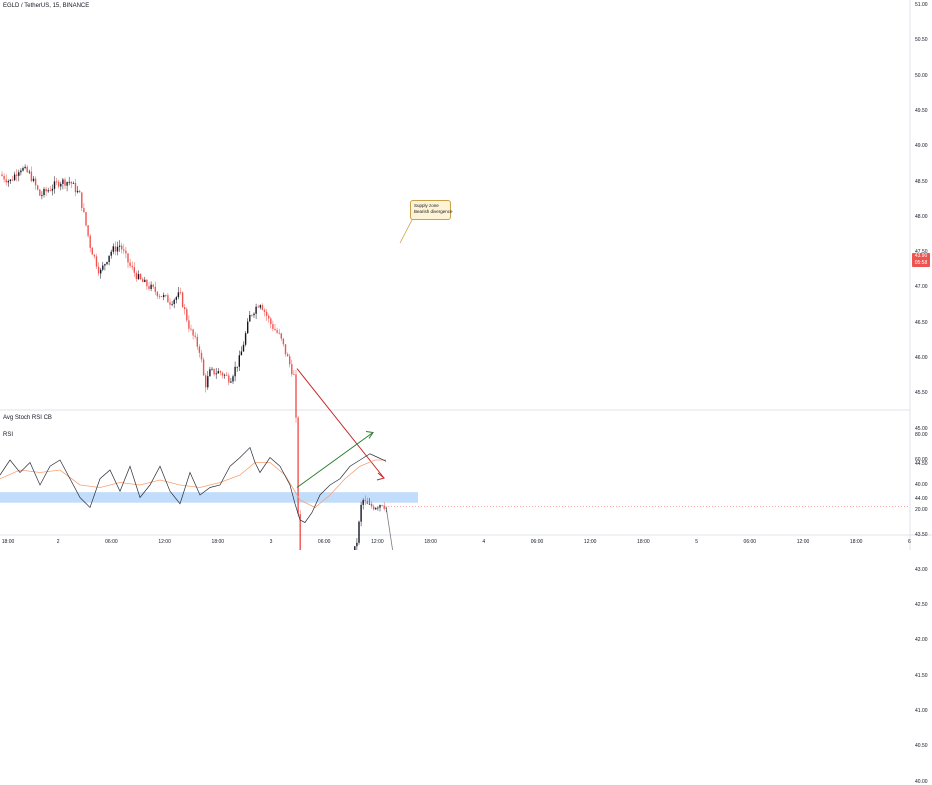 Image resolution: width=932 pixels, height=785 pixels. Describe the element at coordinates (921, 216) in the screenshot. I see `price-tick-label: 48.00` at that location.